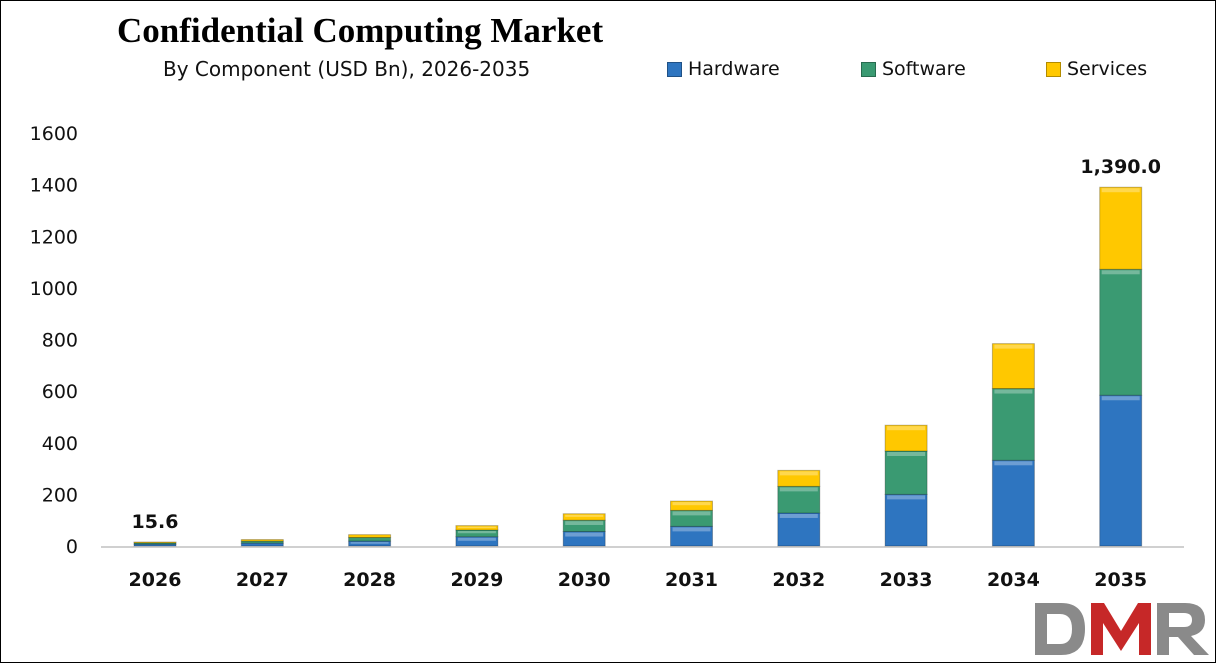 This screenshot has width=1216, height=663. I want to click on y-tick-label: 200, so click(60, 495).